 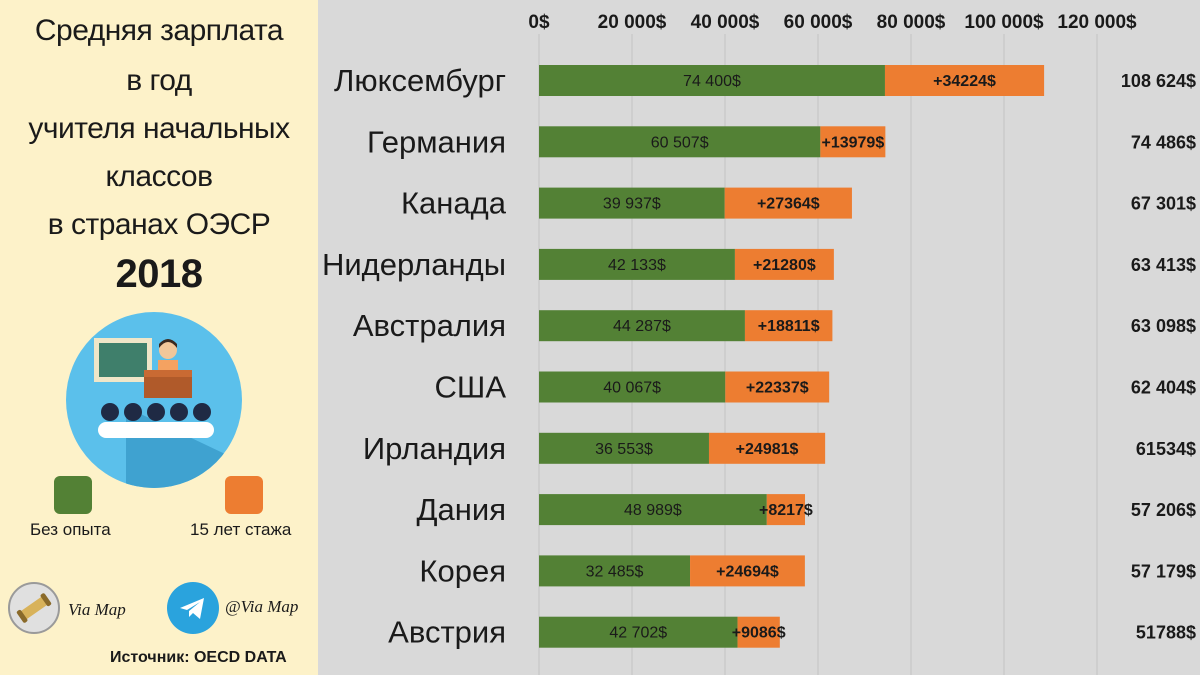 What do you see at coordinates (539, 22) in the screenshot?
I see `x-tick-label: 0$` at bounding box center [539, 22].